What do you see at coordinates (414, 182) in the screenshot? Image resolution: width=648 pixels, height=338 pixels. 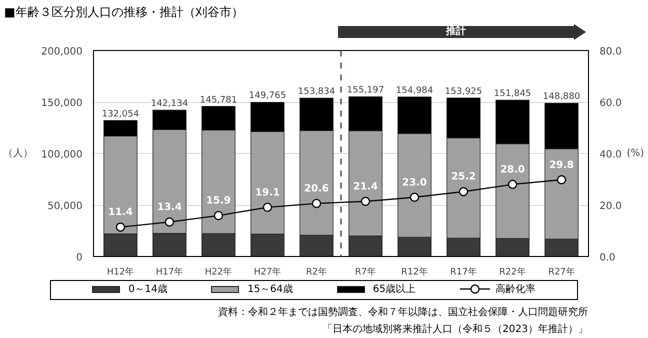 I see `data-label: 23.0` at bounding box center [414, 182].